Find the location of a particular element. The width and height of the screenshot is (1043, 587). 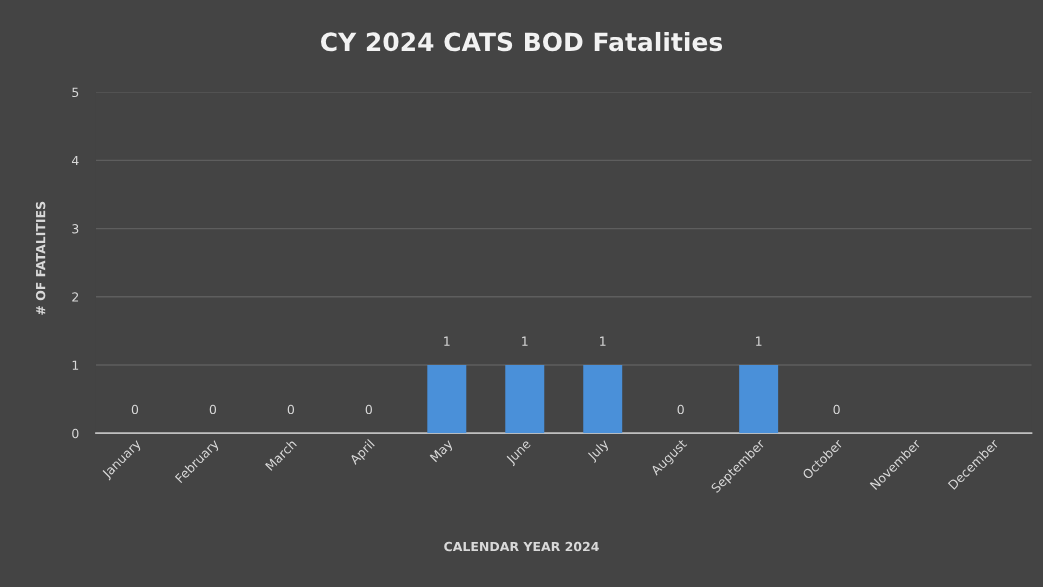

y-tick-label: 5 is located at coordinates (75, 92).